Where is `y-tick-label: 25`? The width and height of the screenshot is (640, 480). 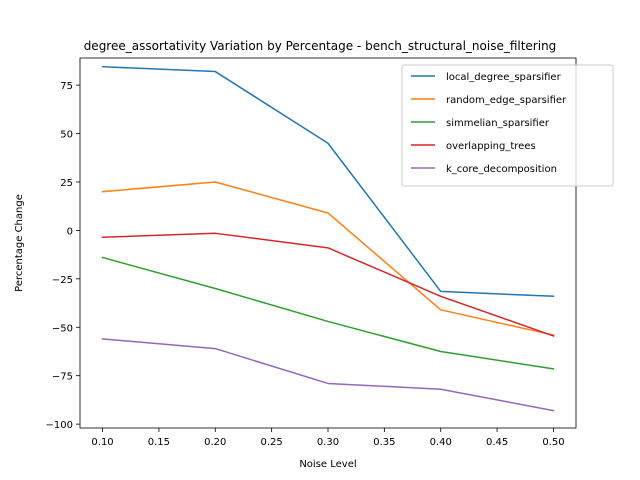 y-tick-label: 25 is located at coordinates (66, 183).